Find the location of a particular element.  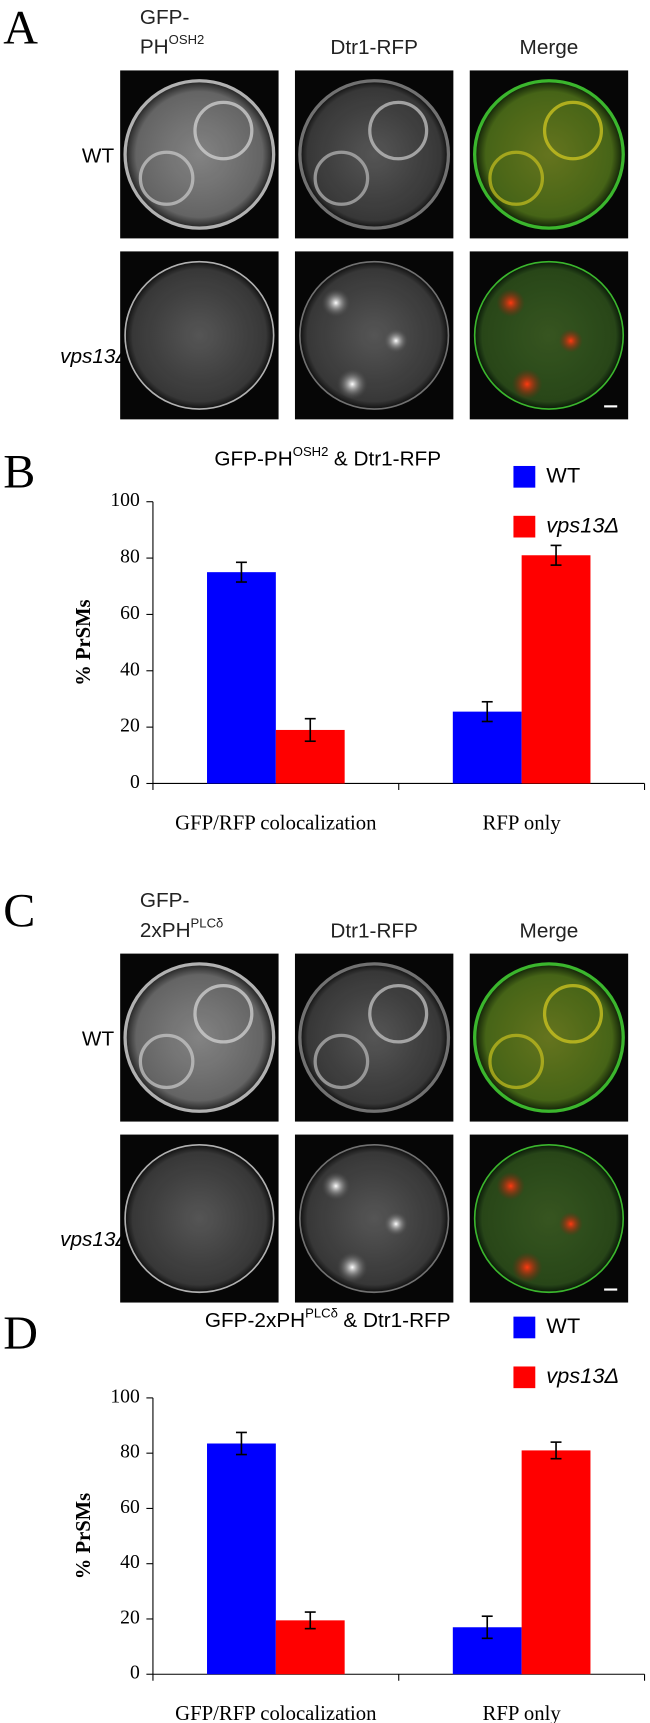

title-superscript: PLCδ is located at coordinates (321, 1313).